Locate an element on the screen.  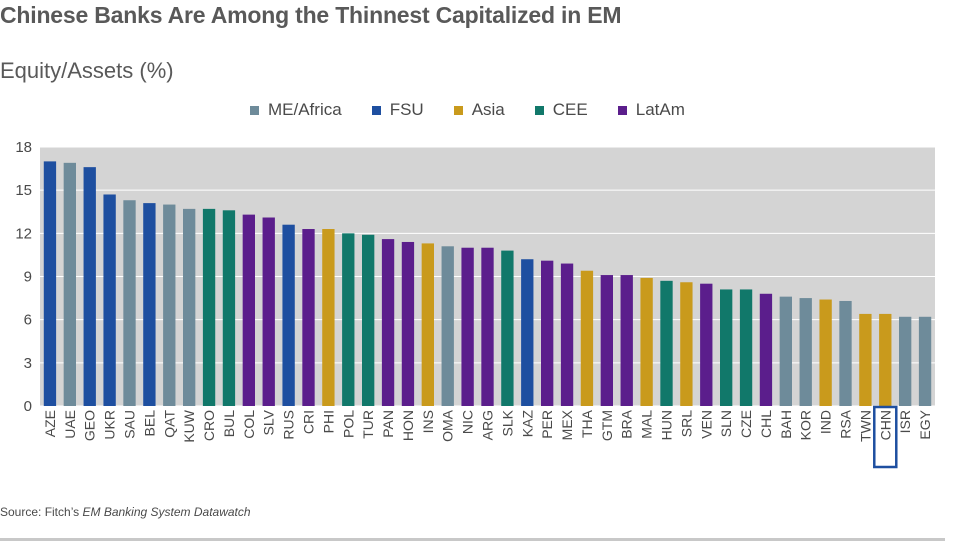
x-tick-label-egy: EGY is located at coordinates (925, 424).